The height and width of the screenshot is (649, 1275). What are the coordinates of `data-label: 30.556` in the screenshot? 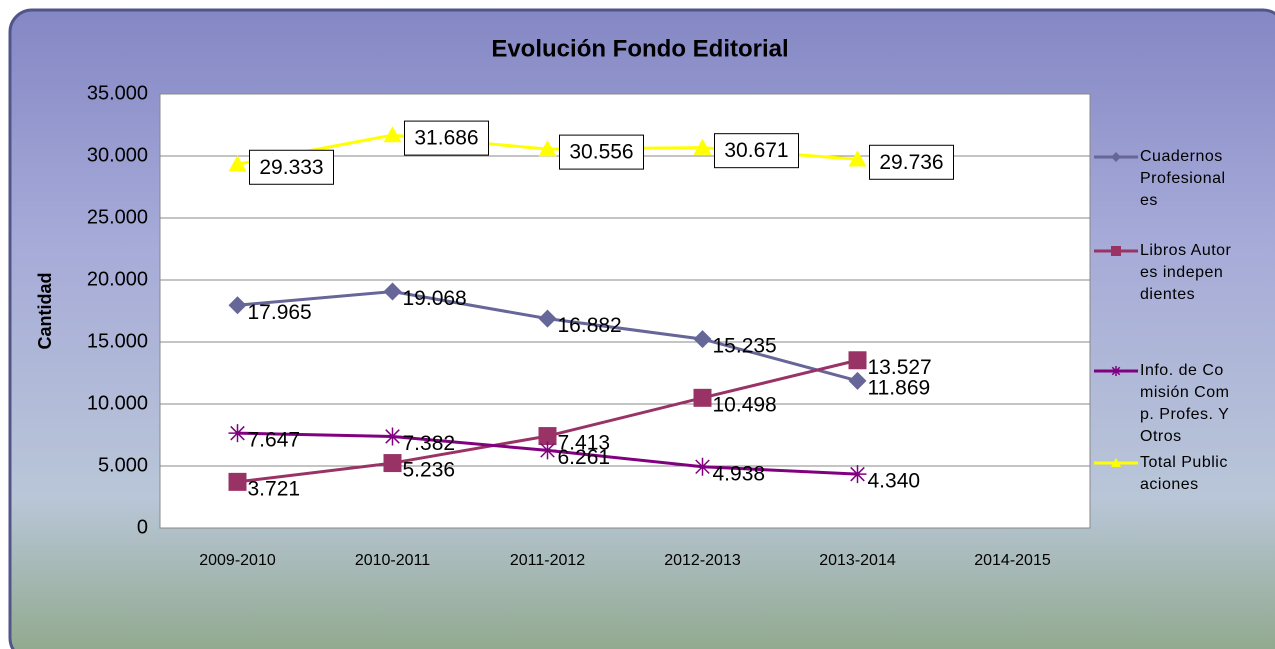 It's located at (601, 152).